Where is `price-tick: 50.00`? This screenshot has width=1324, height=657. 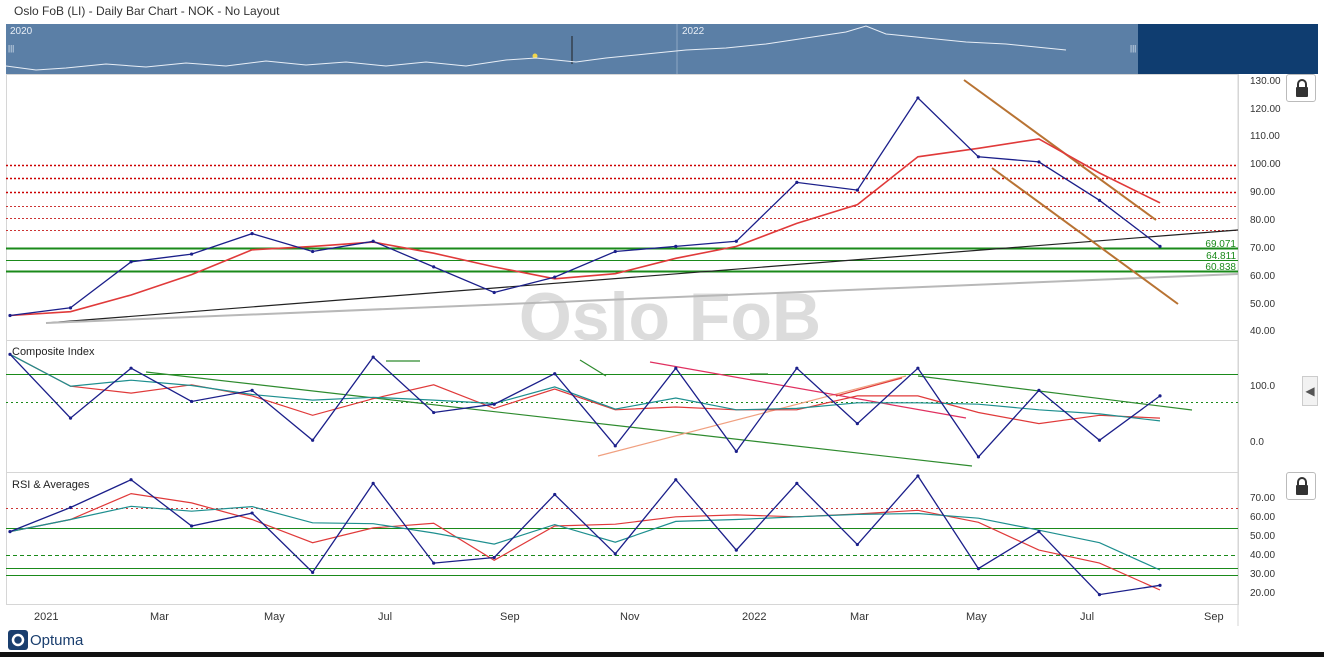
price-tick: 50.00 is located at coordinates (1262, 304).